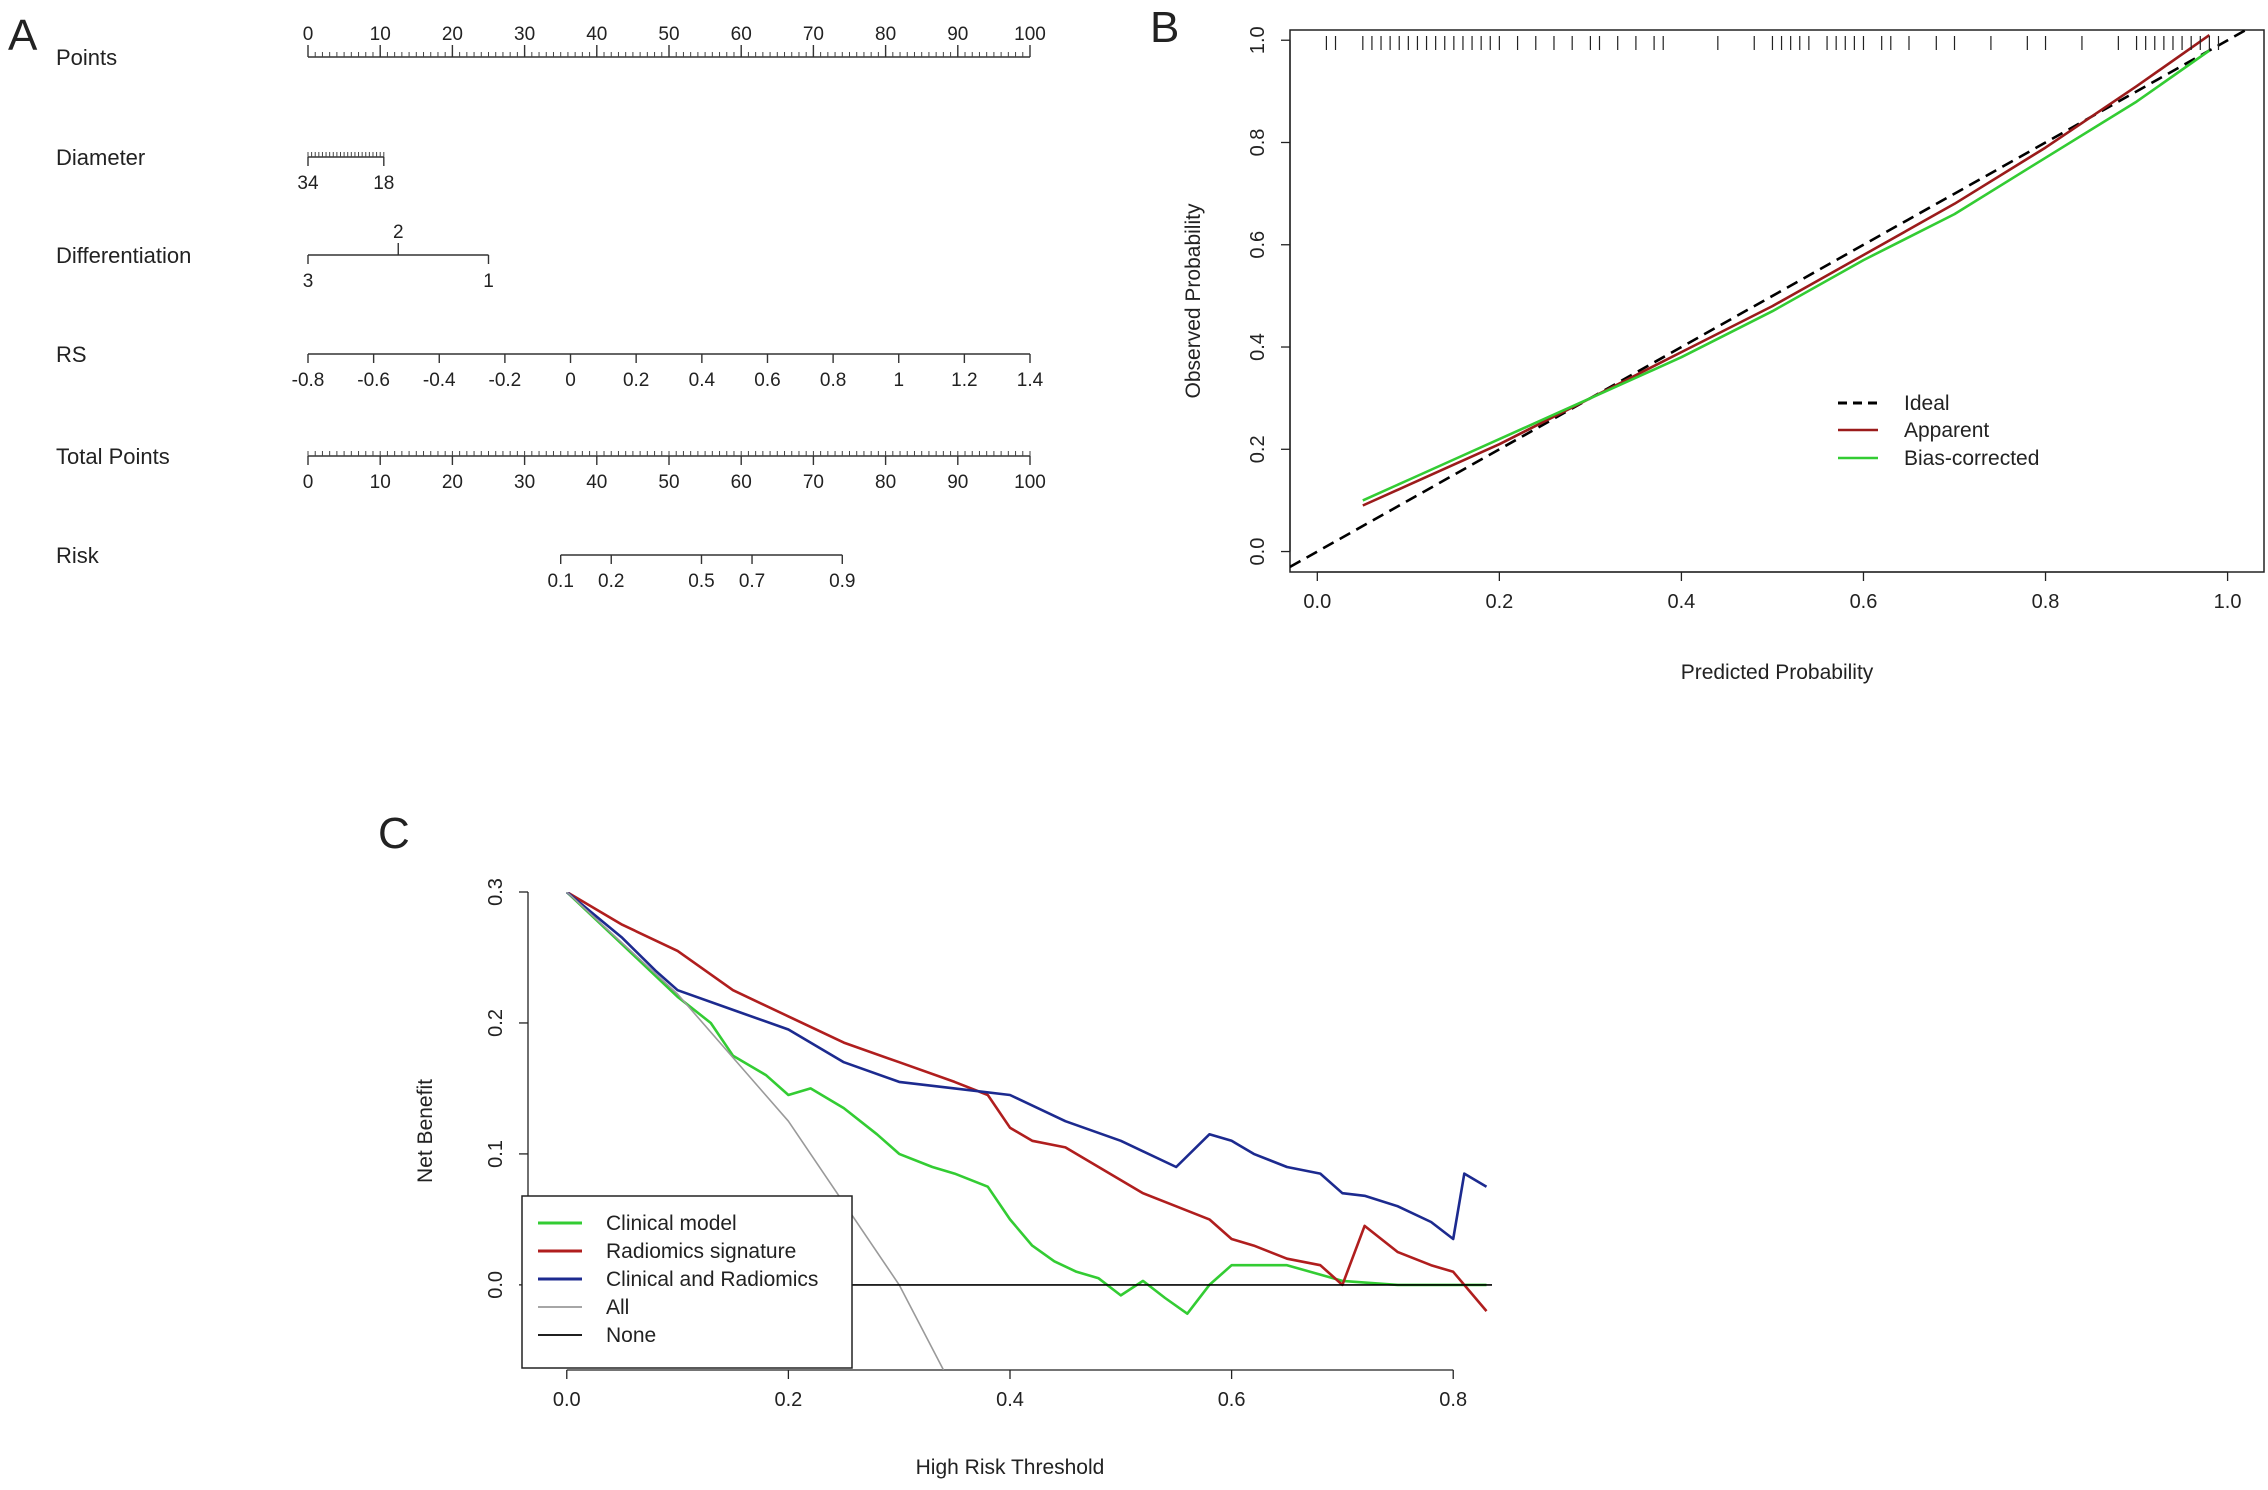 Image resolution: width=2268 pixels, height=1490 pixels. Describe the element at coordinates (560, 581) in the screenshot. I see `nomogram-tick-label: 0.1` at that location.